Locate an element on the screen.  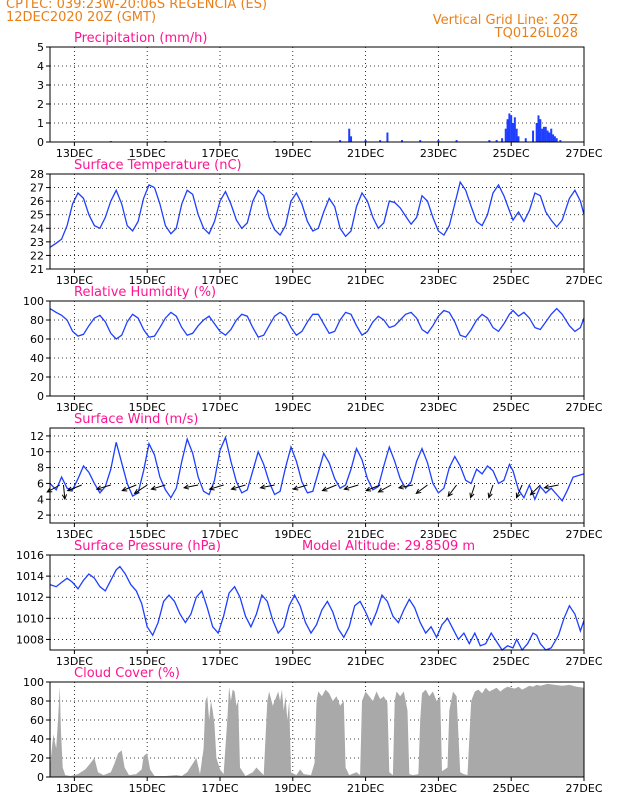
y-tick-label: 100 is located at coordinates (33, 301).